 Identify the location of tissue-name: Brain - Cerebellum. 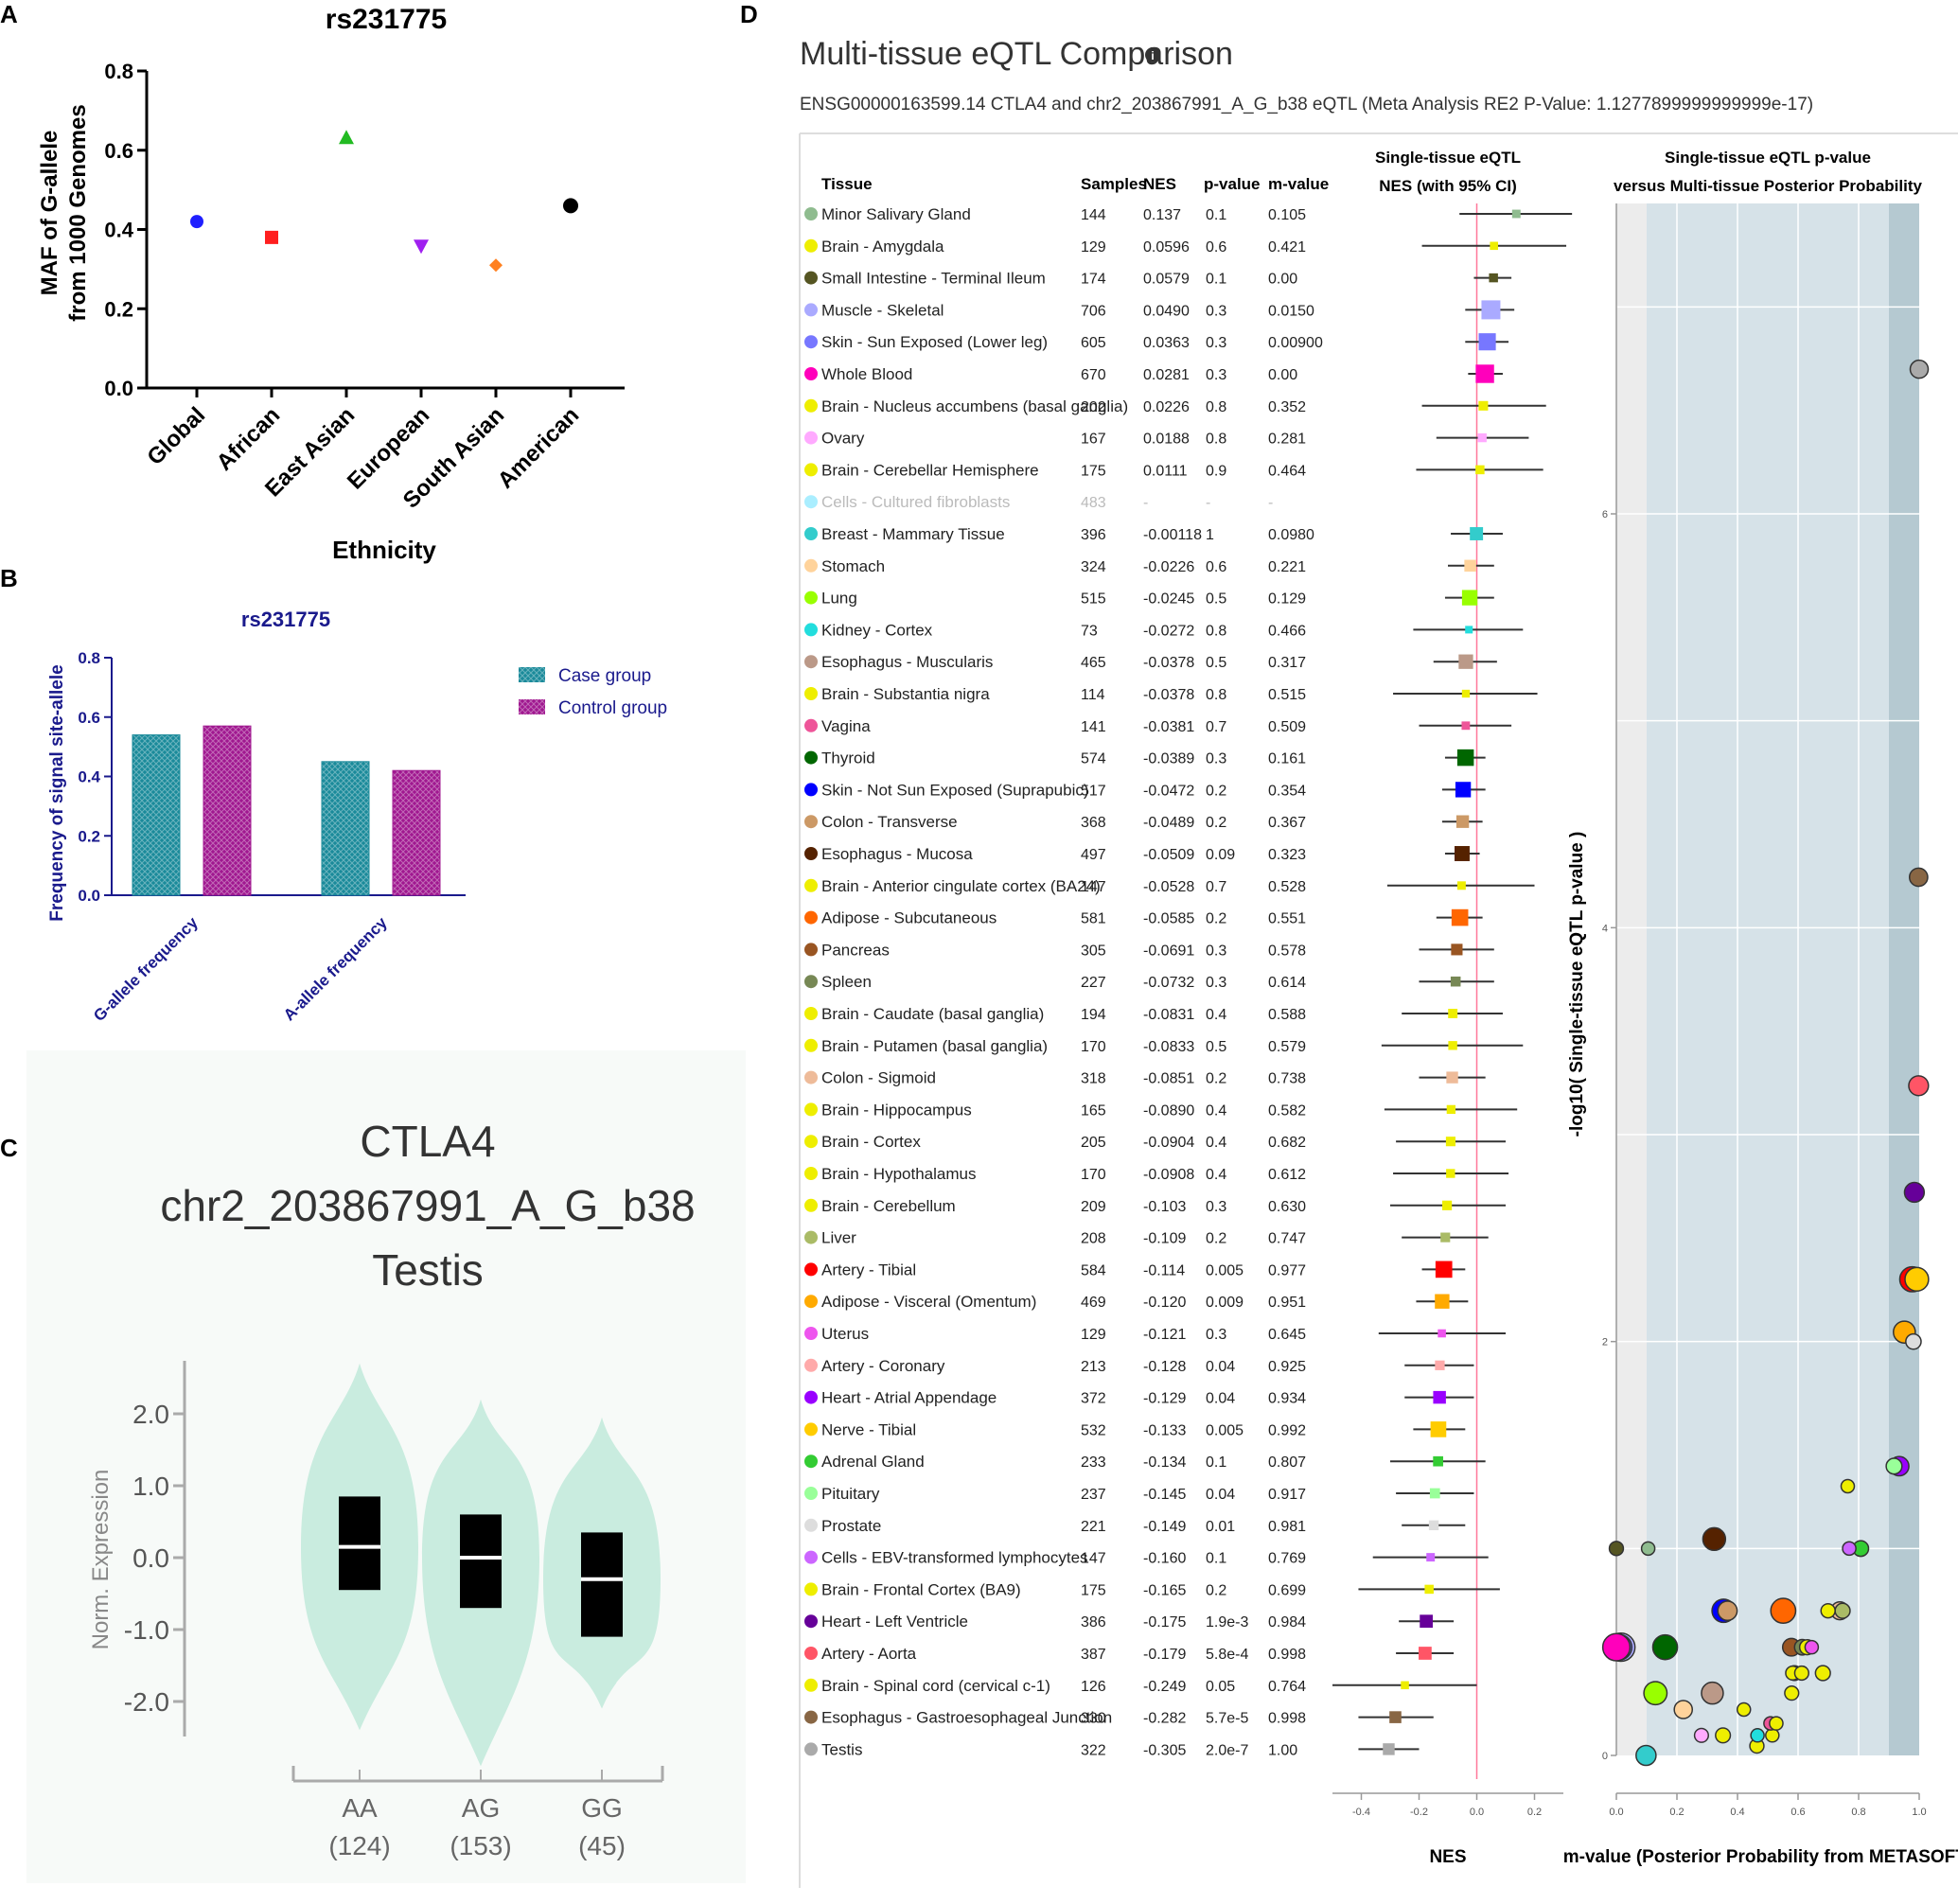
(888, 1206).